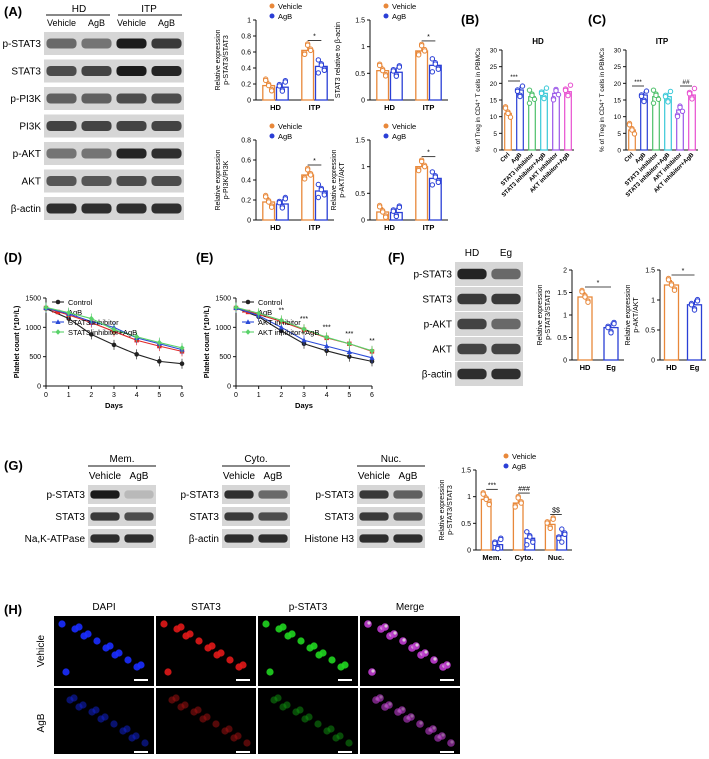 This screenshot has height=759, width=709. I want to click on panel-label-g: (G), so click(13, 465).